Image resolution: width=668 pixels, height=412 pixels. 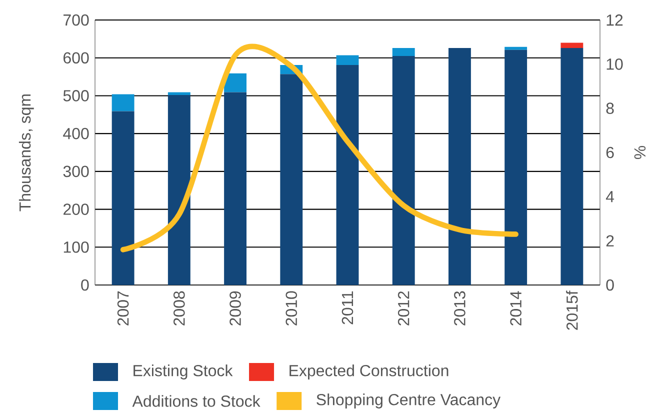 I want to click on legend-label: Expected Construction, so click(x=369, y=372).